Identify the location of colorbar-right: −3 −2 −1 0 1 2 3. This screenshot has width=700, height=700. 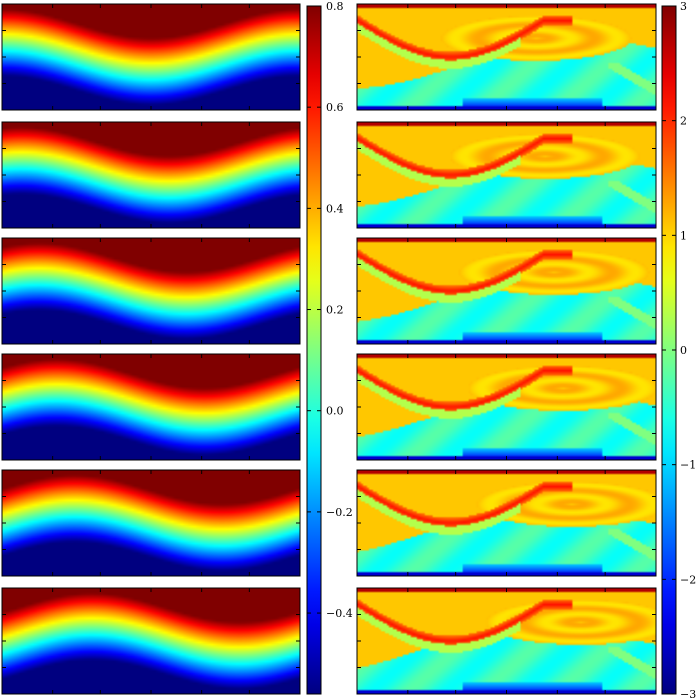
(678, 350).